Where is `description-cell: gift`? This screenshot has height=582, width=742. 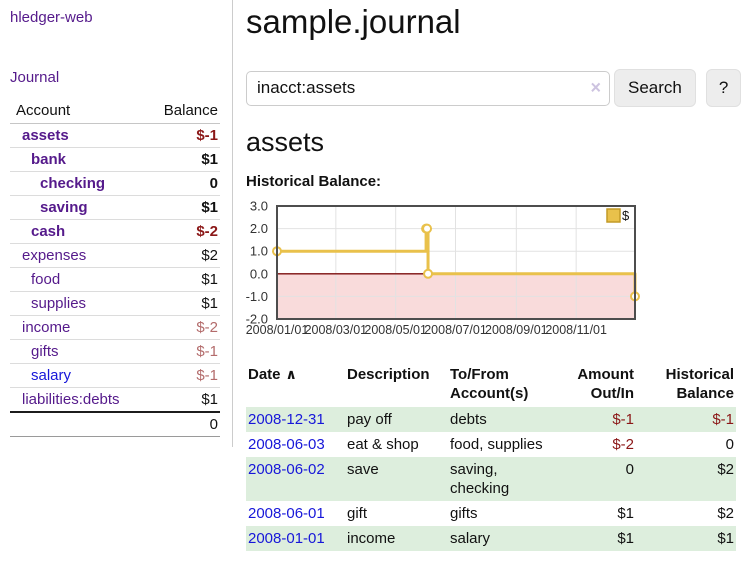
description-cell: gift is located at coordinates (357, 513).